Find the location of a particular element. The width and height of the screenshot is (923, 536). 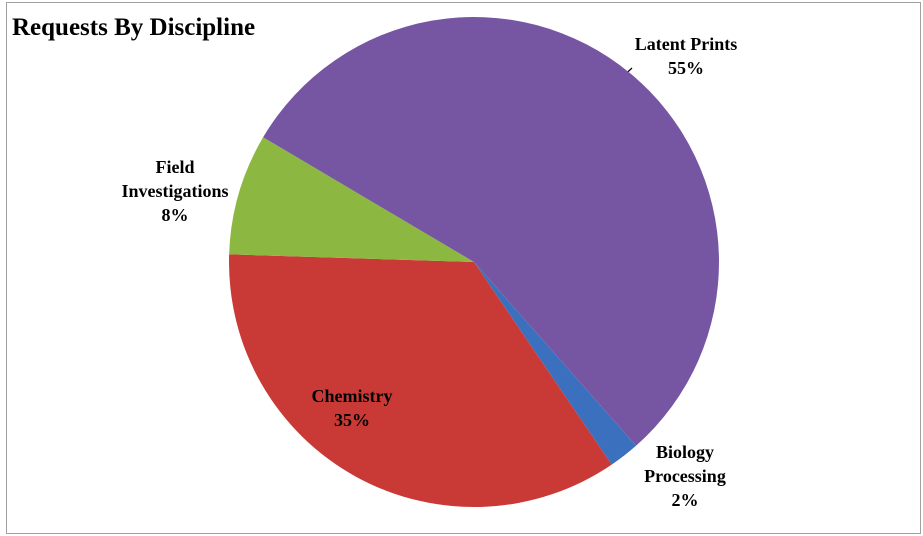

value-label: 8% is located at coordinates (175, 215).